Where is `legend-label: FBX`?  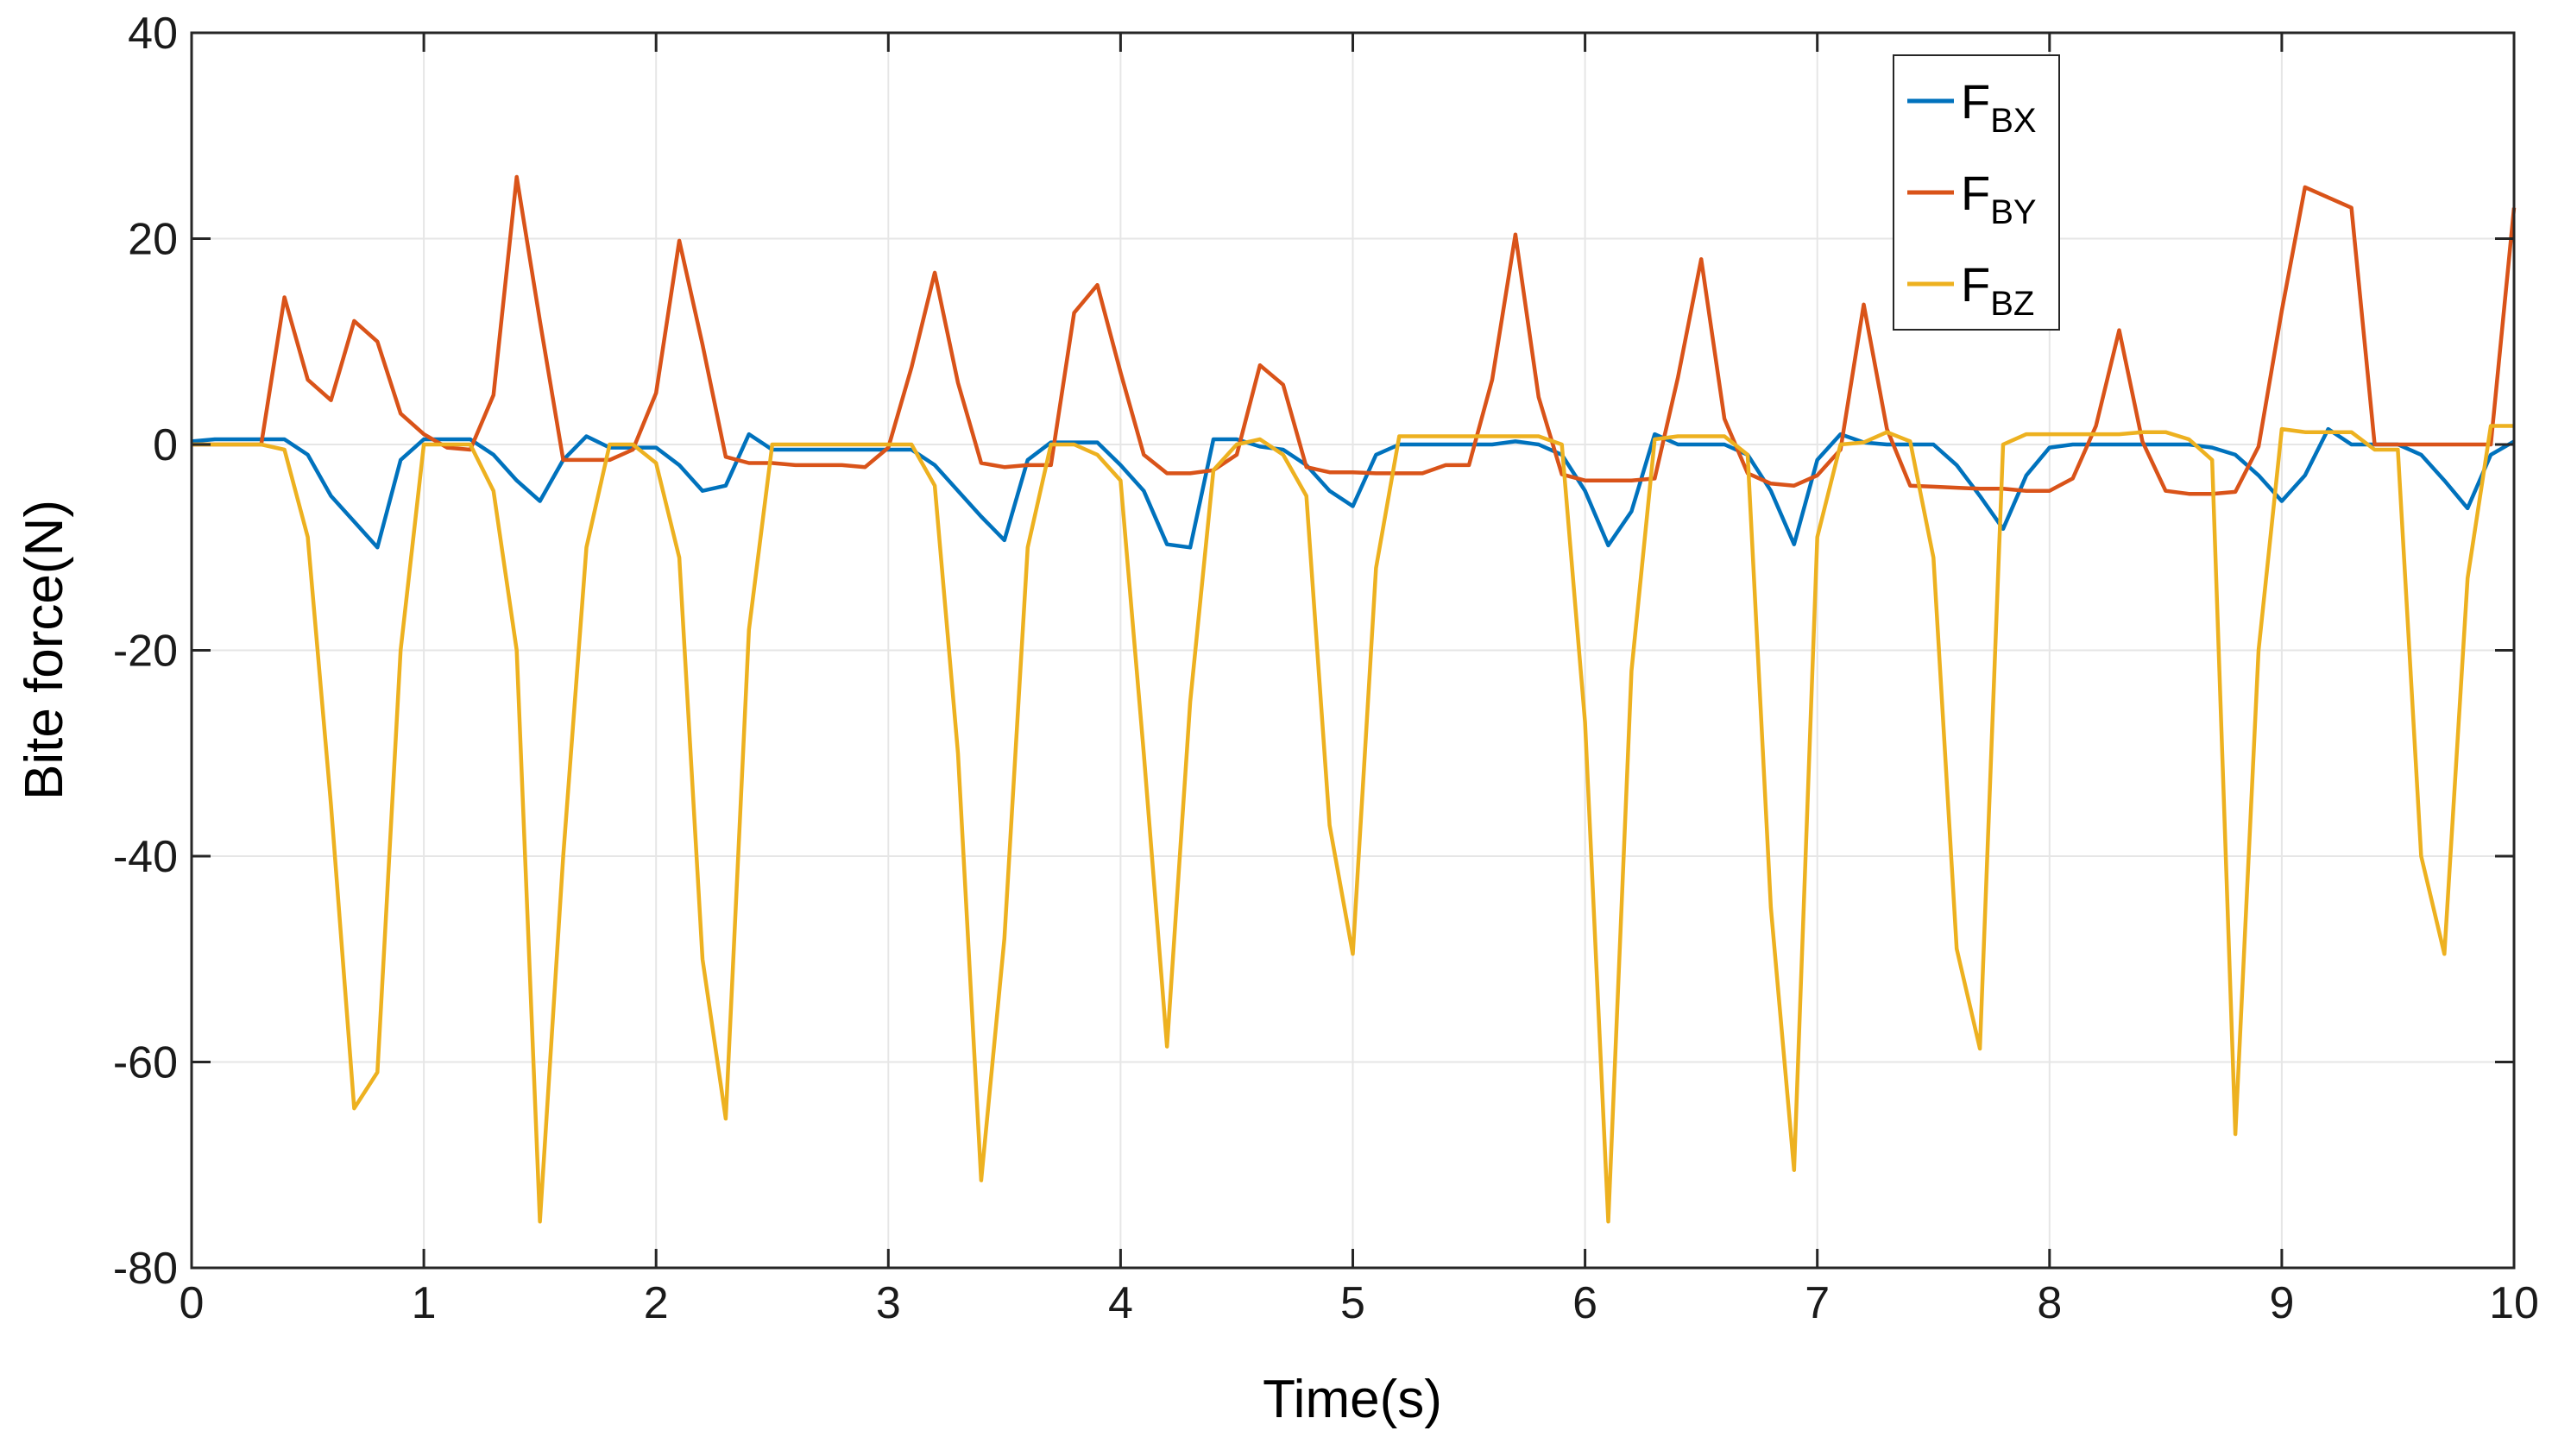 legend-label: FBX is located at coordinates (1999, 107).